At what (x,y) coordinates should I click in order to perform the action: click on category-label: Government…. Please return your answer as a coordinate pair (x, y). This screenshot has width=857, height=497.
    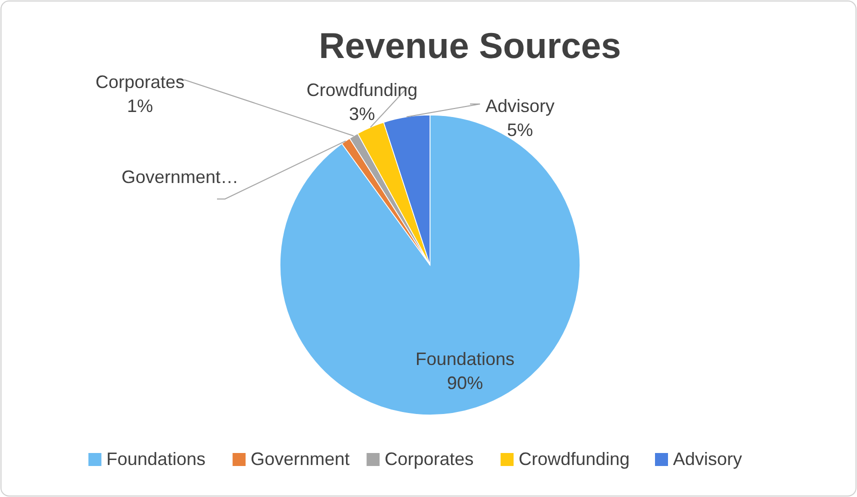
    Looking at the image, I should click on (180, 177).